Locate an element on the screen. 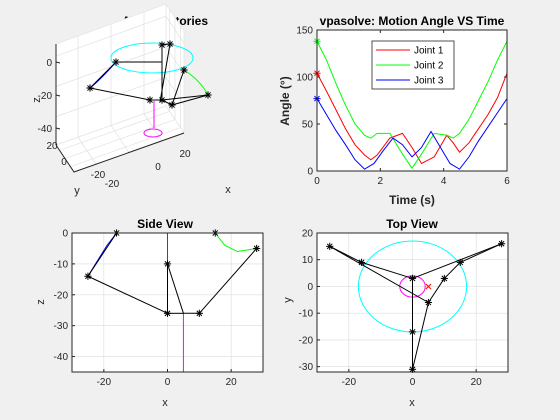 This screenshot has height=420, width=560. motion-angle-title: vpasolve: Motion Angle VS Time is located at coordinates (412, 21).